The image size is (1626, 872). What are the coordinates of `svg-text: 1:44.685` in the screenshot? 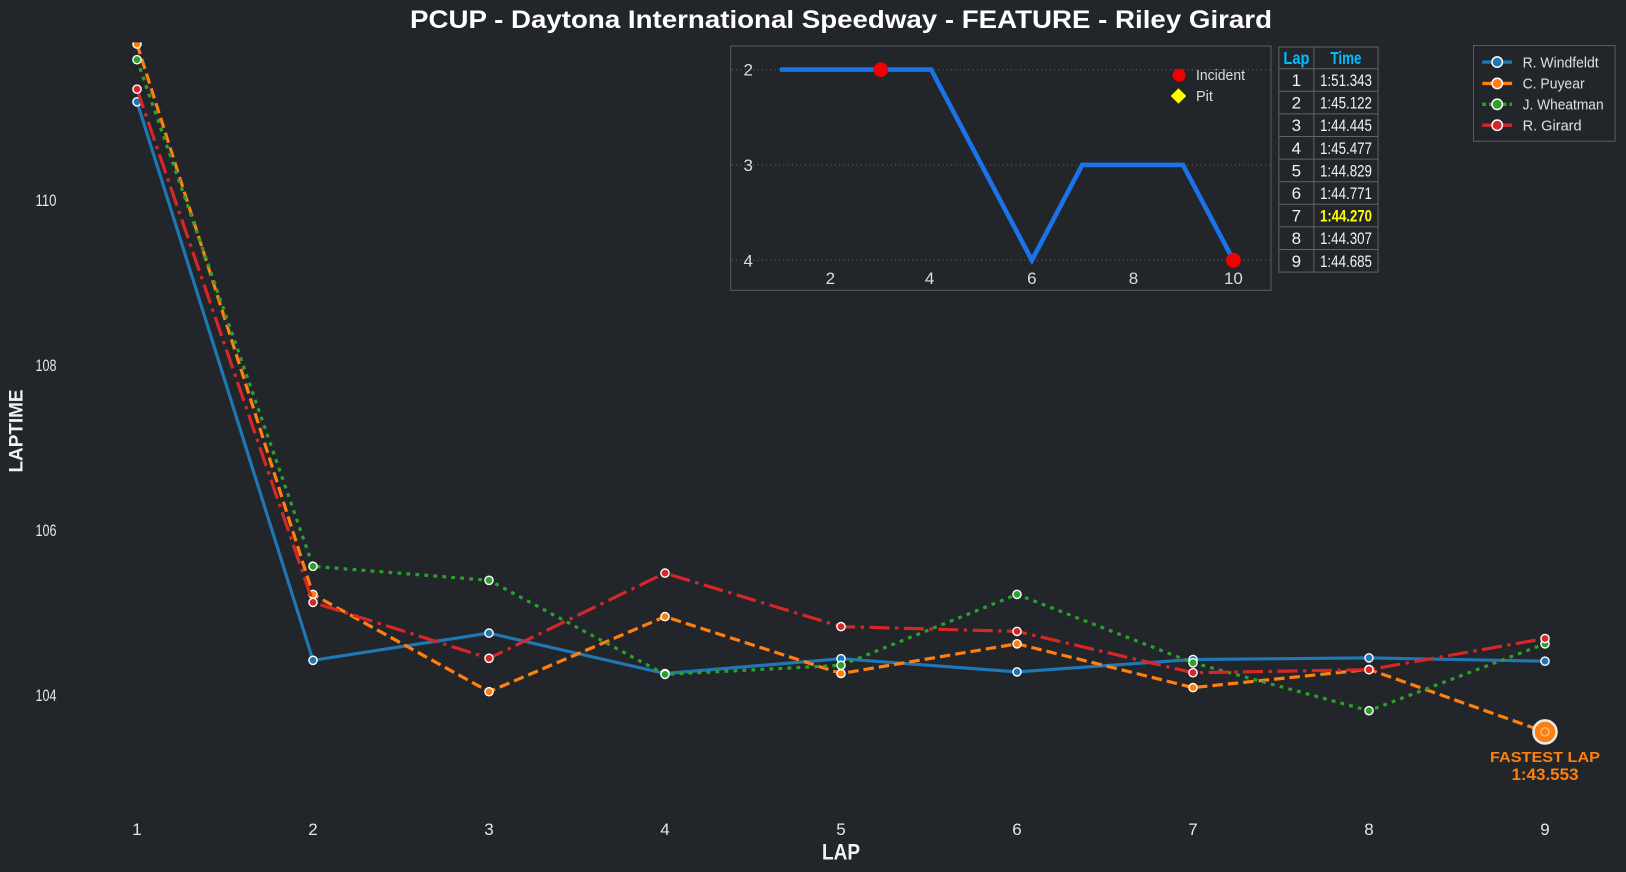 It's located at (1346, 261).